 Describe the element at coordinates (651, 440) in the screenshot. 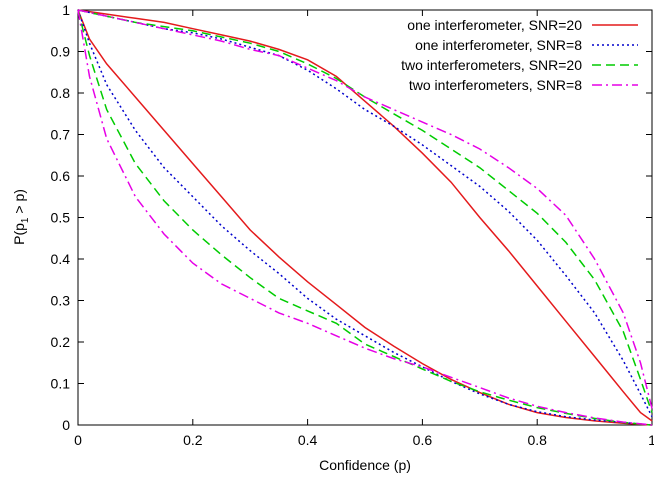

I see `x-tick-label: 1` at that location.